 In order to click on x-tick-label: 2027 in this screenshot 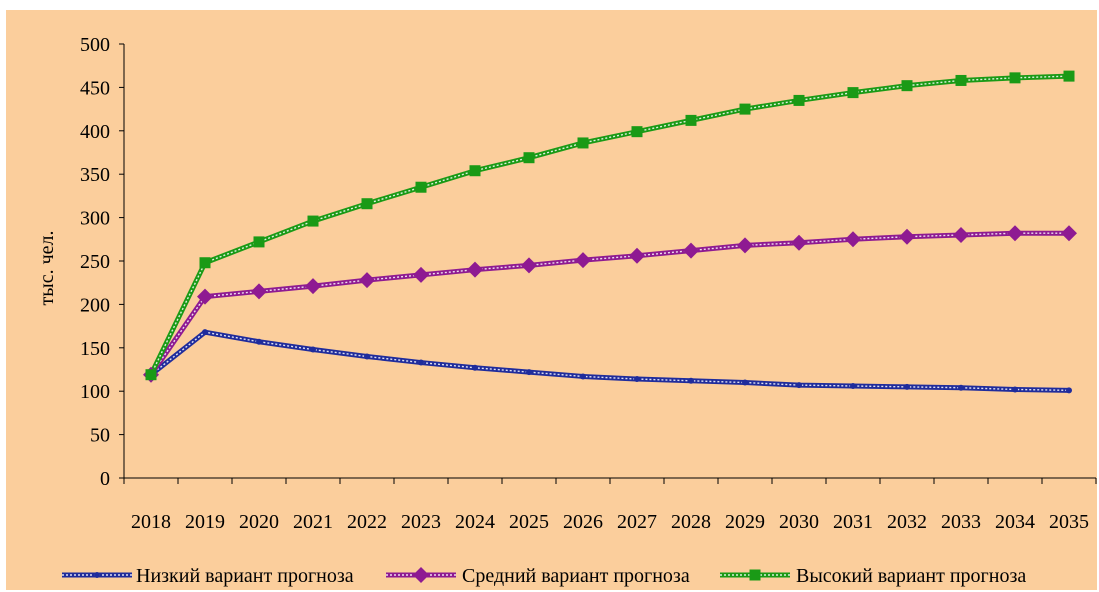, I will do `click(637, 522)`.